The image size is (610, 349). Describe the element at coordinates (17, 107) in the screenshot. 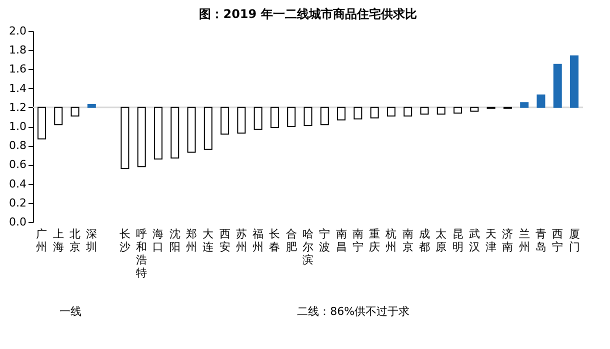

I see `y-tick-label: 1.2` at that location.